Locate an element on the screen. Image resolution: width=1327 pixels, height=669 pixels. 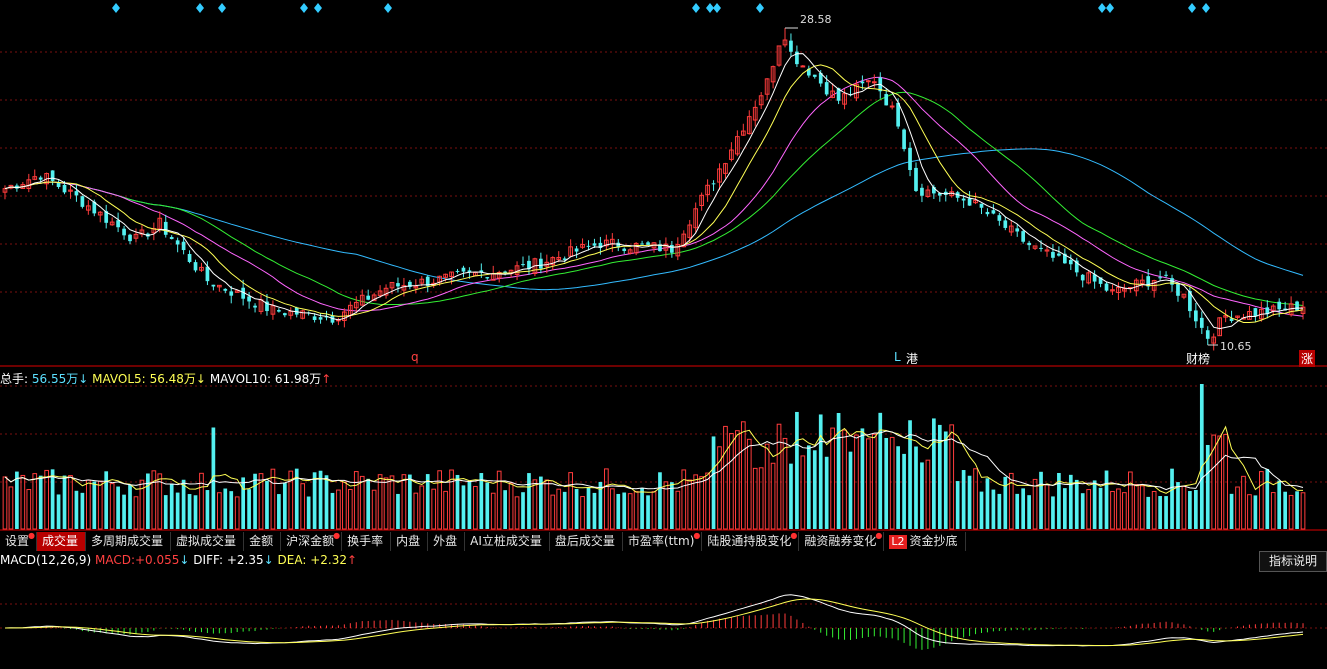
tab-4: 金额 is located at coordinates (263, 541).